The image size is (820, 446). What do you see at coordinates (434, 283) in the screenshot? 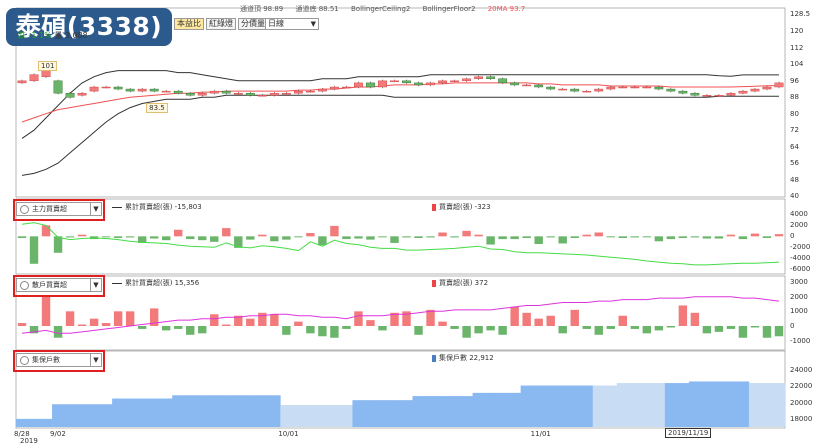
I see `legend-bar-swatch` at bounding box center [434, 283].